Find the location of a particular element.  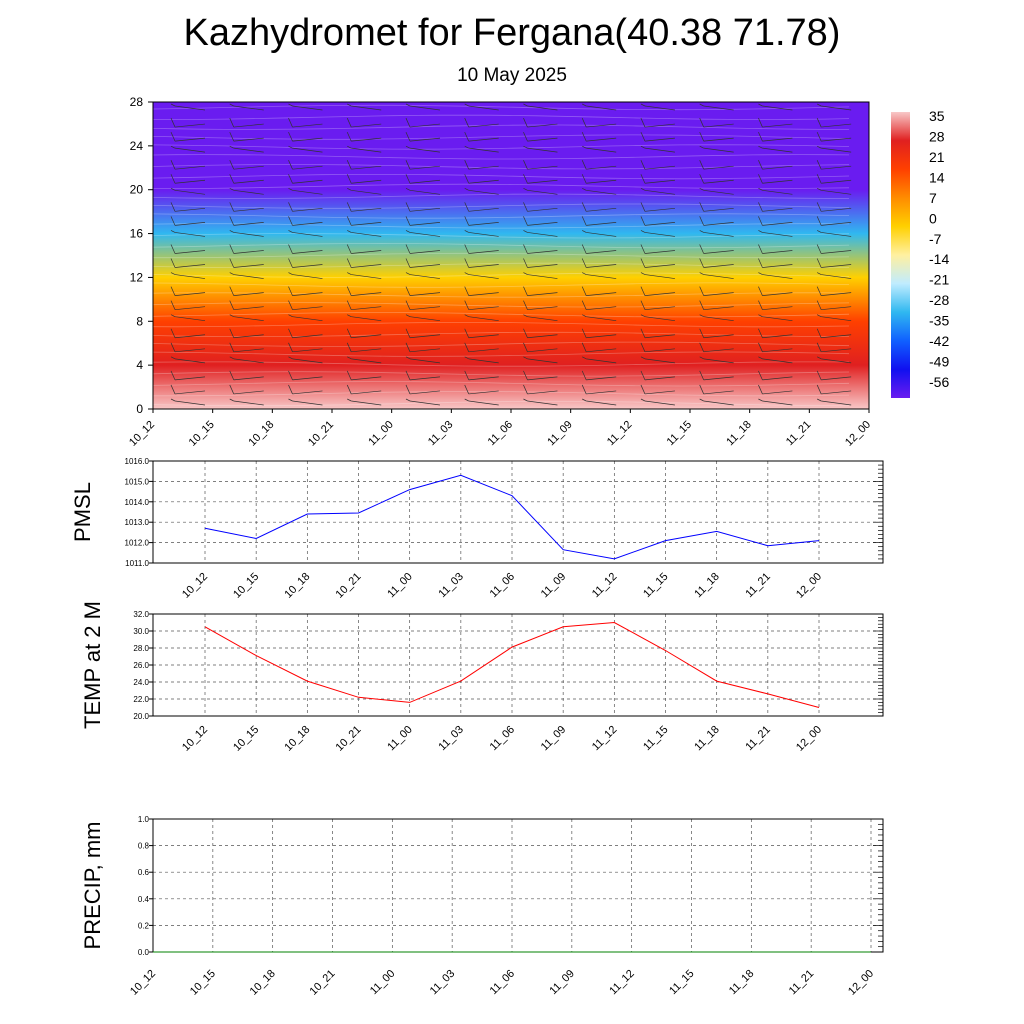

y-tick-label: 0 is located at coordinates (139, 409).